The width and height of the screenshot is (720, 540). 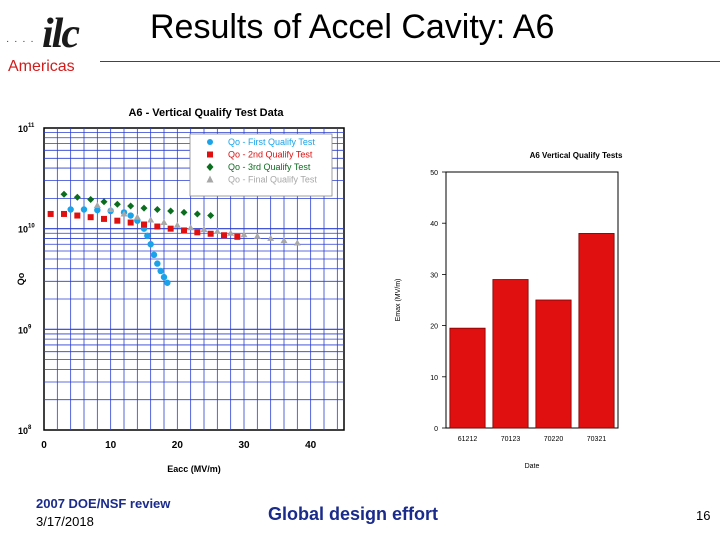 What do you see at coordinates (434, 327) in the screenshot?
I see `y-tick-label: 20` at bounding box center [434, 327].